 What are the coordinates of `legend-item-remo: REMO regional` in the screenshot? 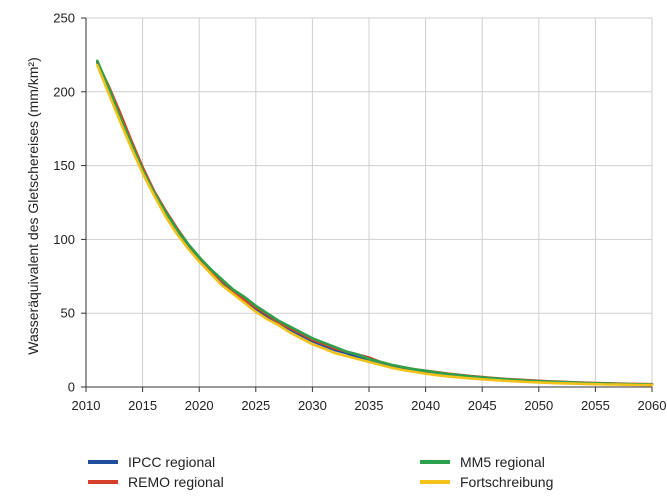 It's located at (156, 482).